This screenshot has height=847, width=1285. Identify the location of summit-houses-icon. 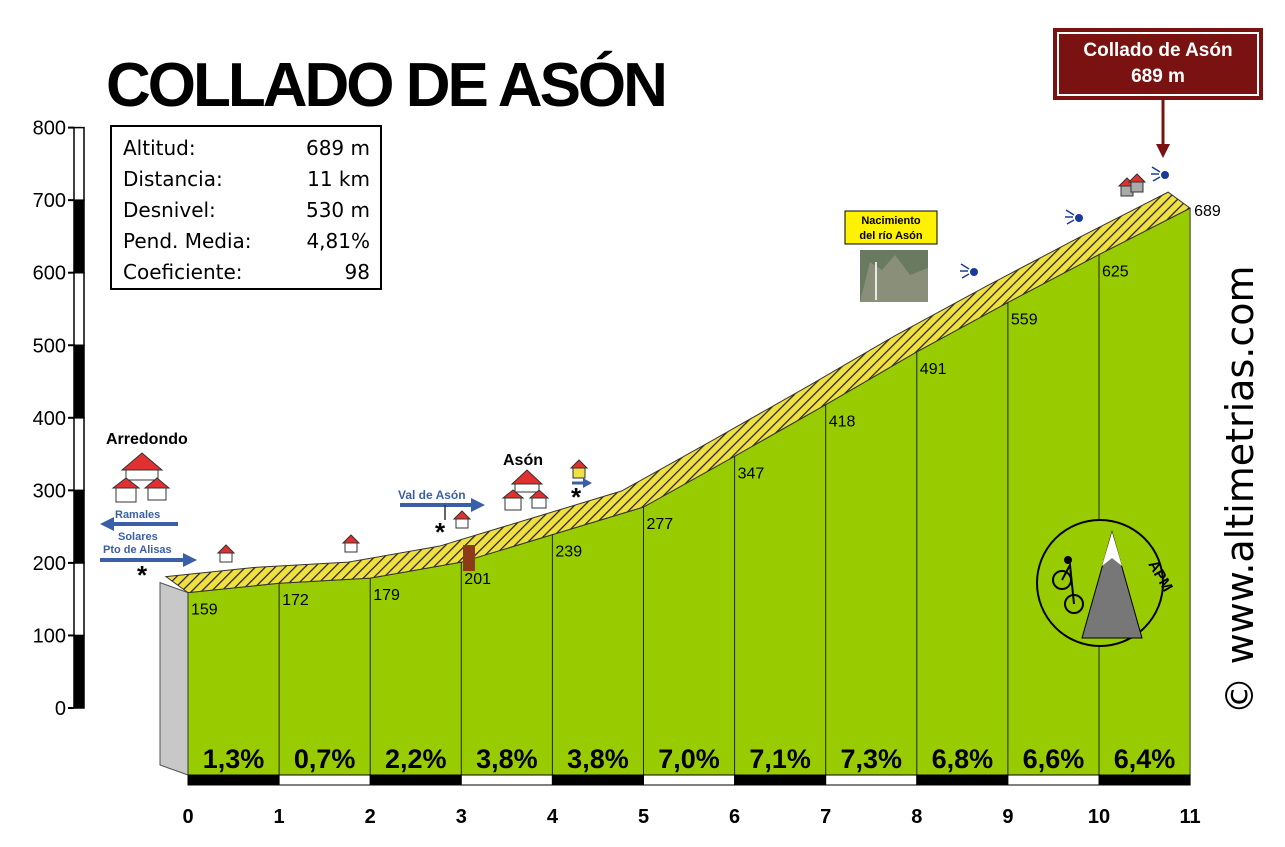
(1132, 185).